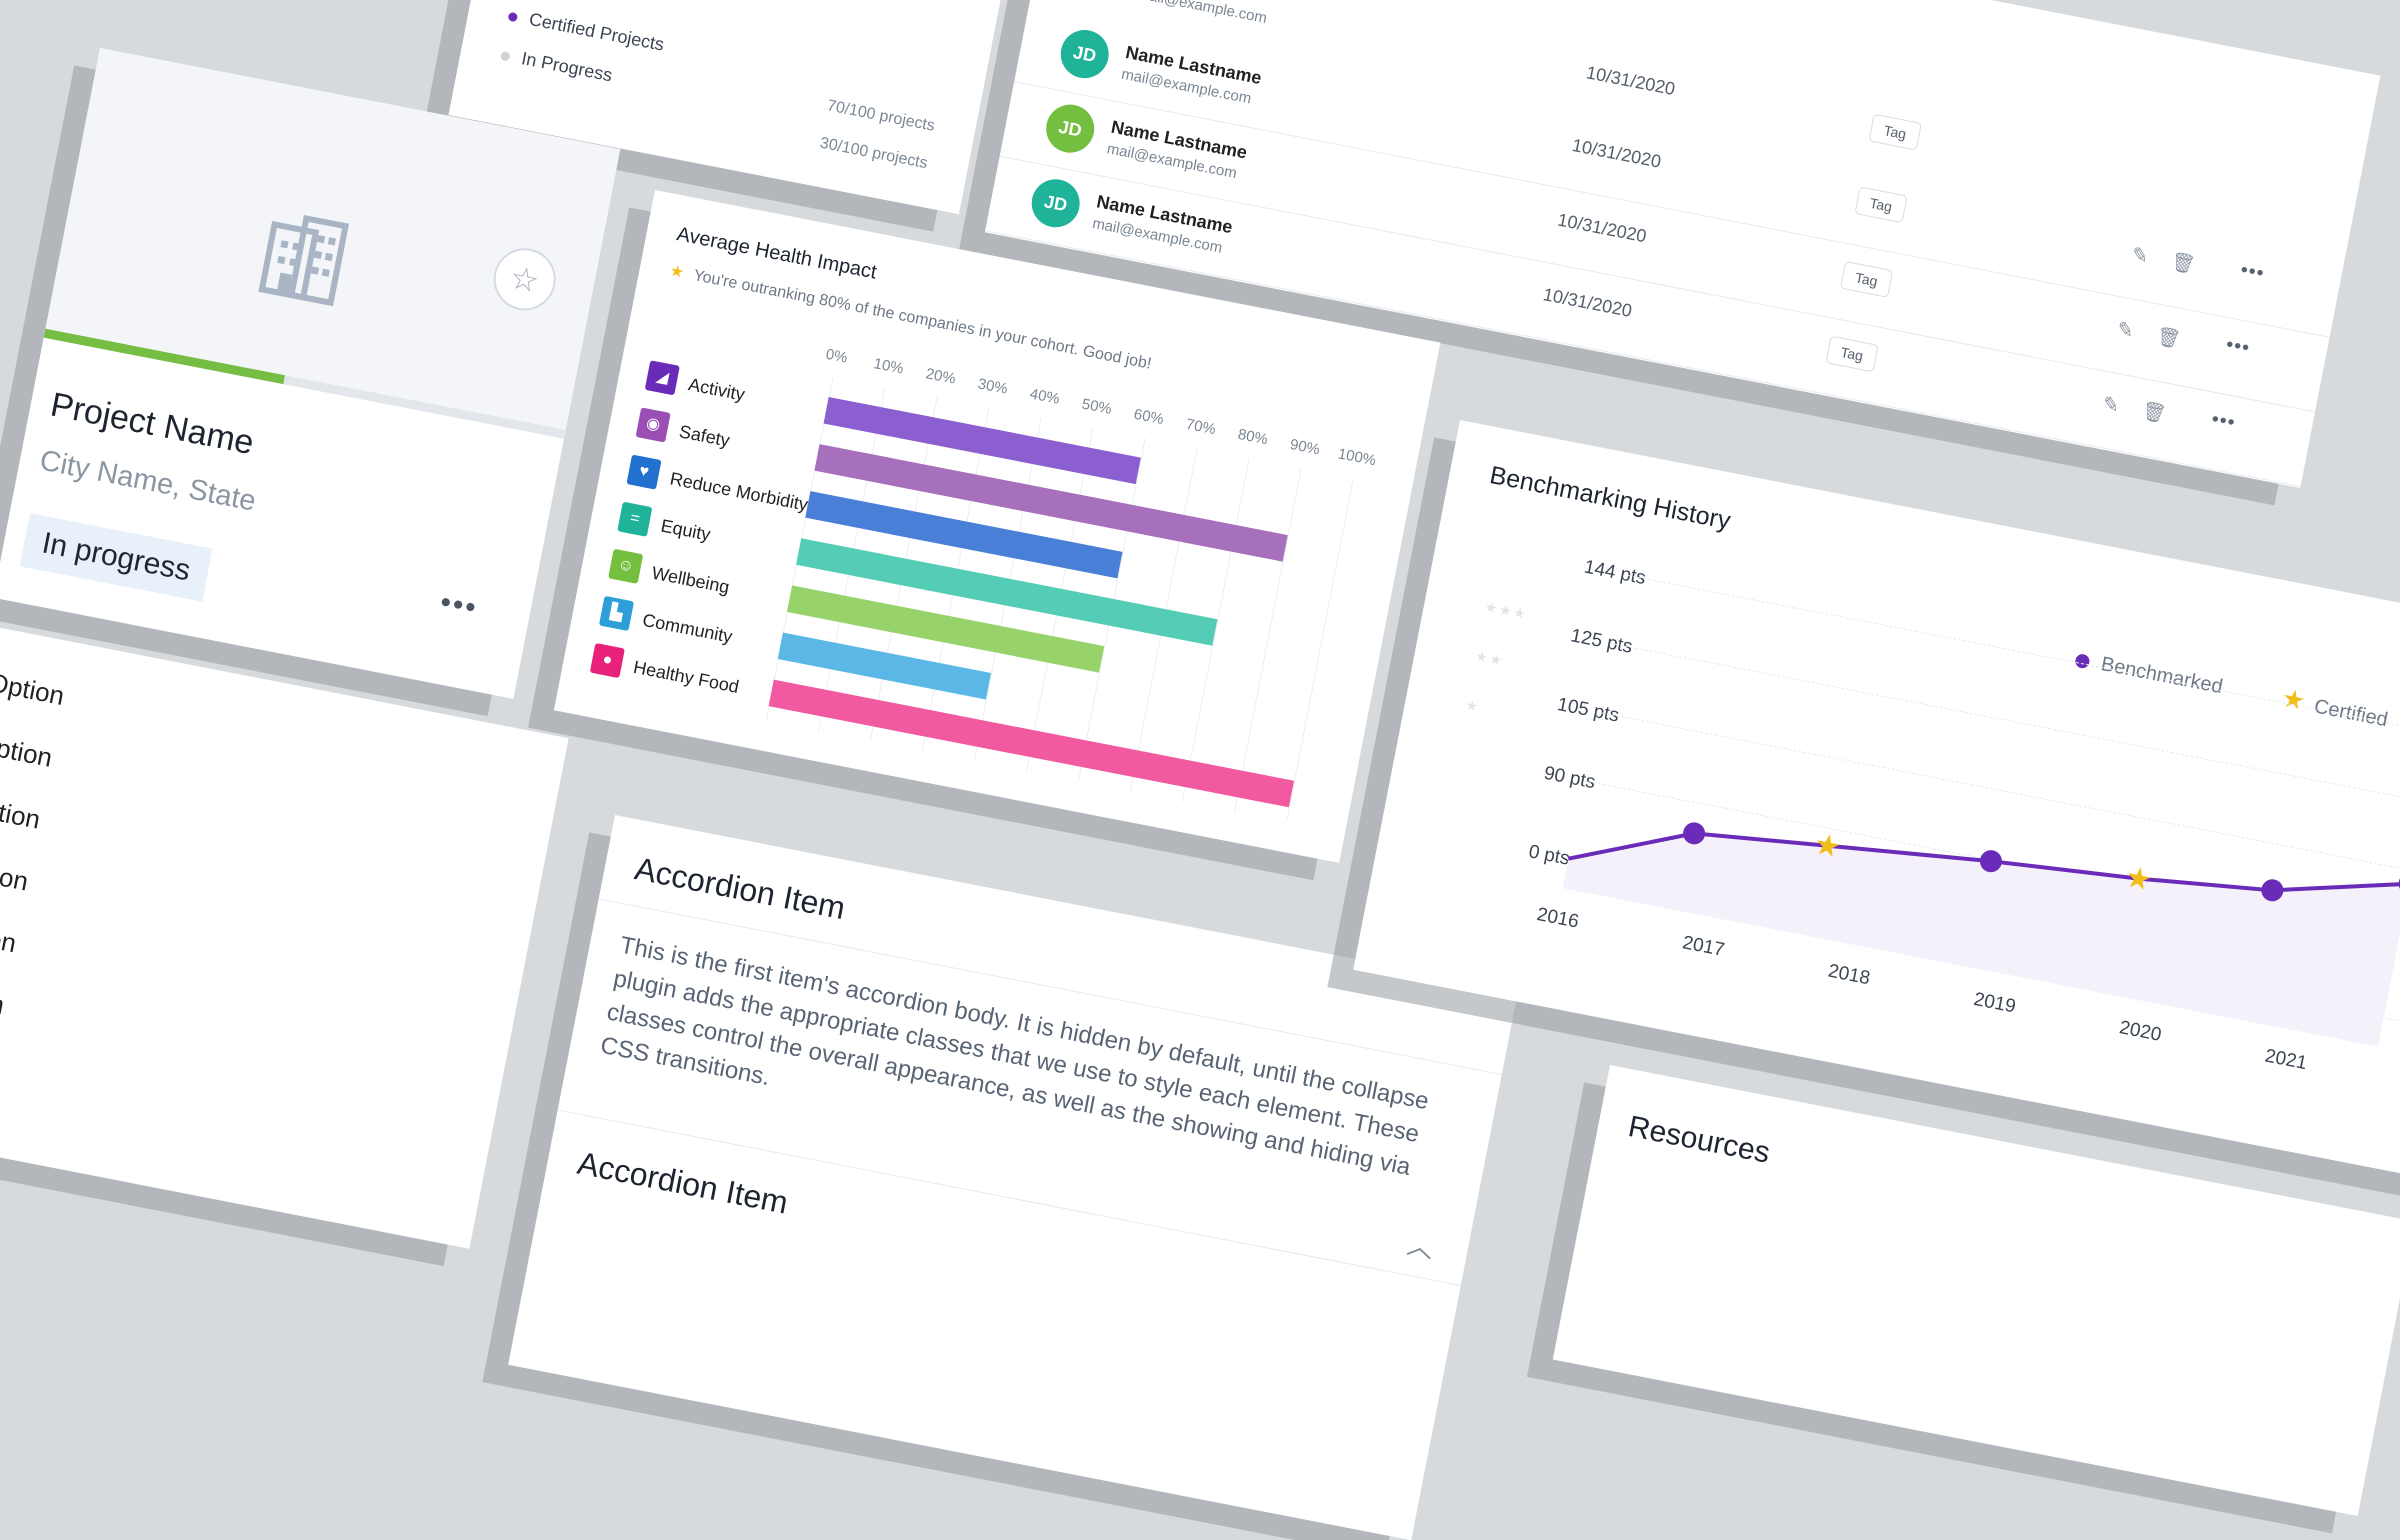 The width and height of the screenshot is (2400, 1540). What do you see at coordinates (1202, 13) in the screenshot?
I see `row-email-partial: mail@example.com` at bounding box center [1202, 13].